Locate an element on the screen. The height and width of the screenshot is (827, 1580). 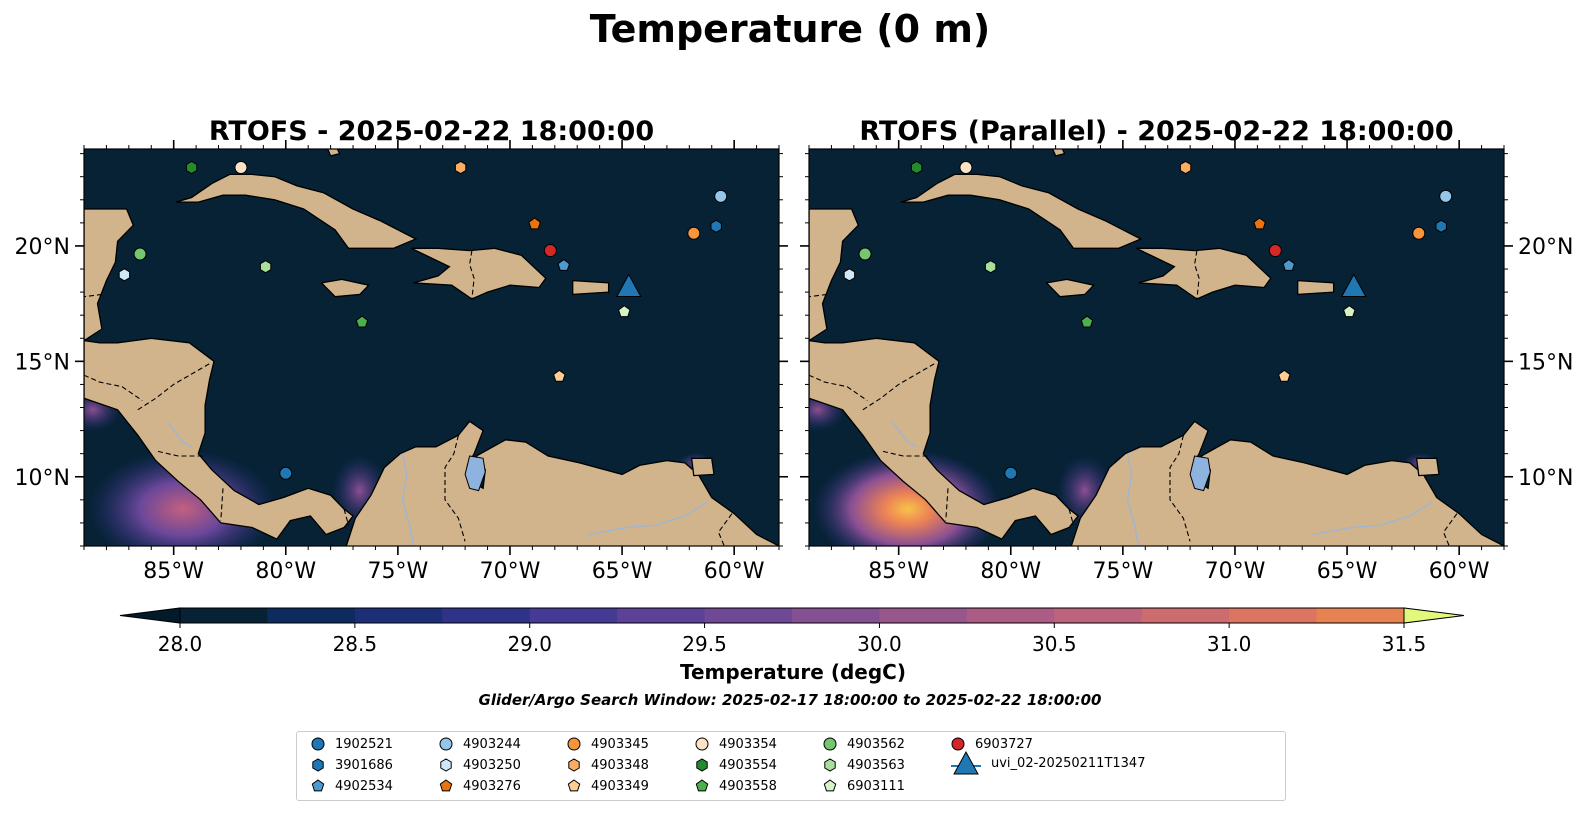
y-tick-label: 15°N is located at coordinates (42, 362).